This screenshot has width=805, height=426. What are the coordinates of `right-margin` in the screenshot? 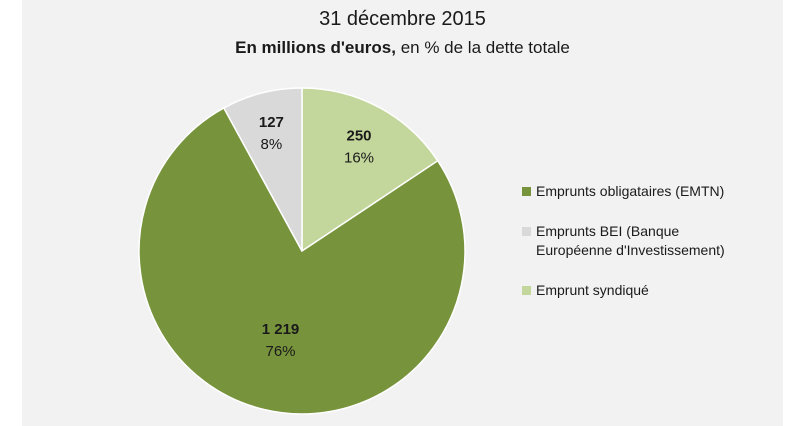 It's located at (794, 213).